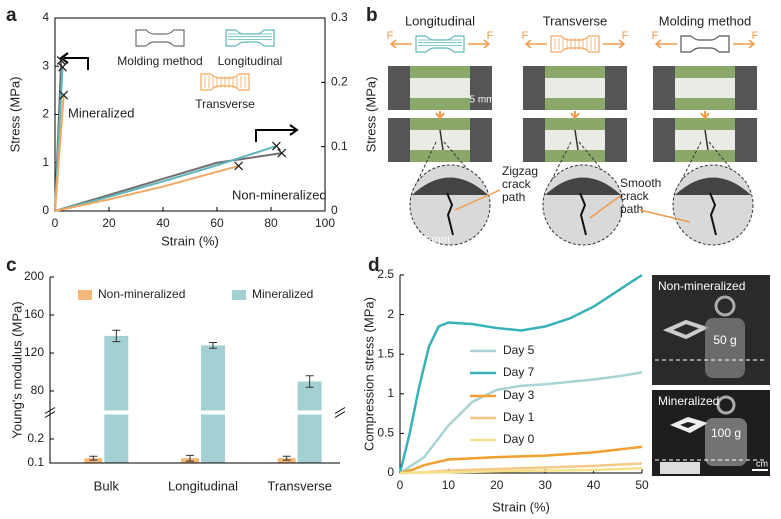 This screenshot has width=781, height=519. What do you see at coordinates (370, 115) in the screenshot?
I see `y2-axis-label: Stress (MPa)` at bounding box center [370, 115].